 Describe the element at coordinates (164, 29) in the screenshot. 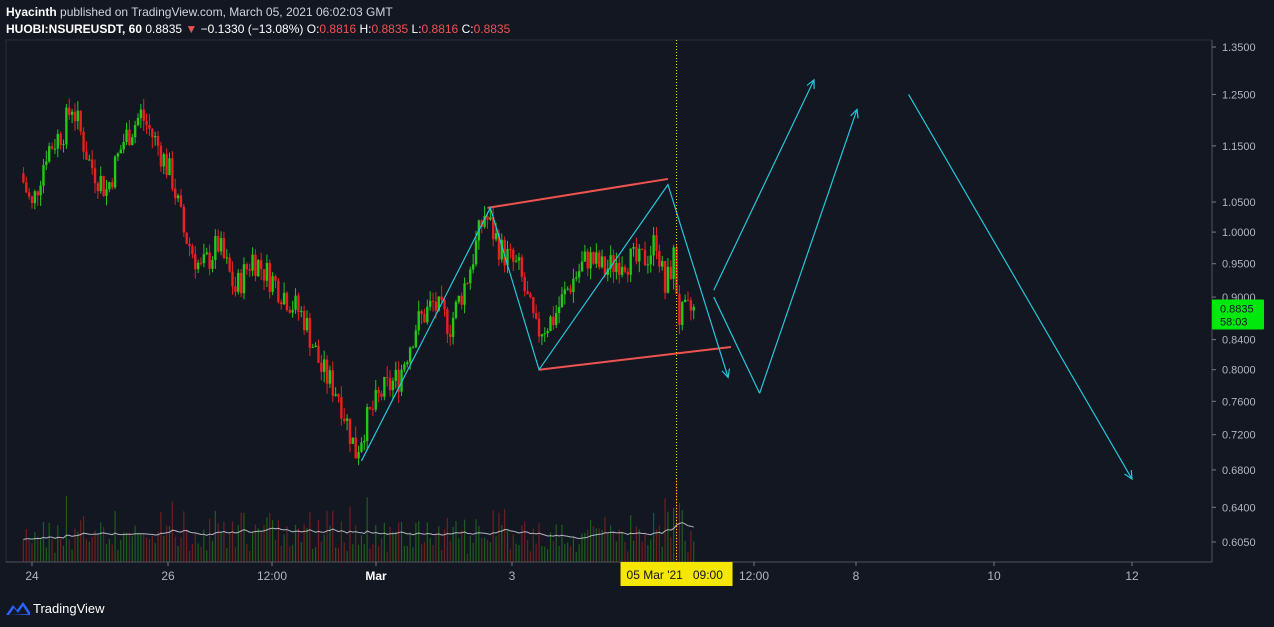

I see `last-price: 0.8835` at that location.